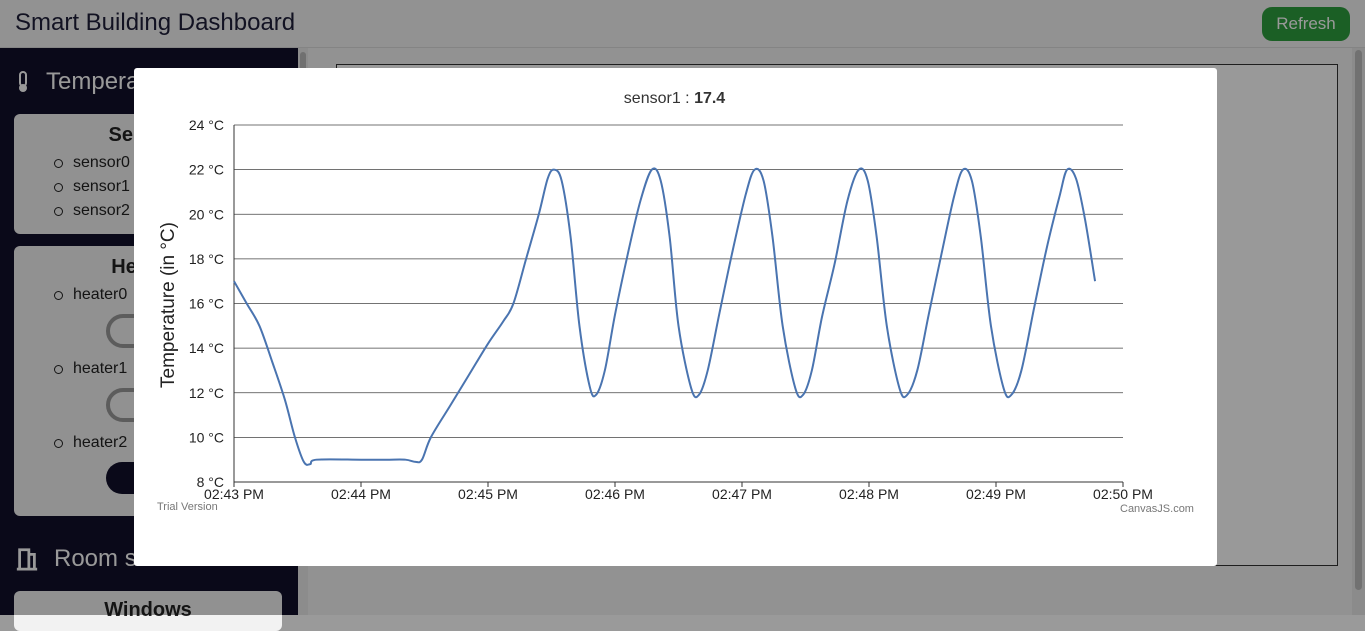 This screenshot has height=631, width=1365. Describe the element at coordinates (100, 442) in the screenshot. I see `heater-label: heater2` at that location.